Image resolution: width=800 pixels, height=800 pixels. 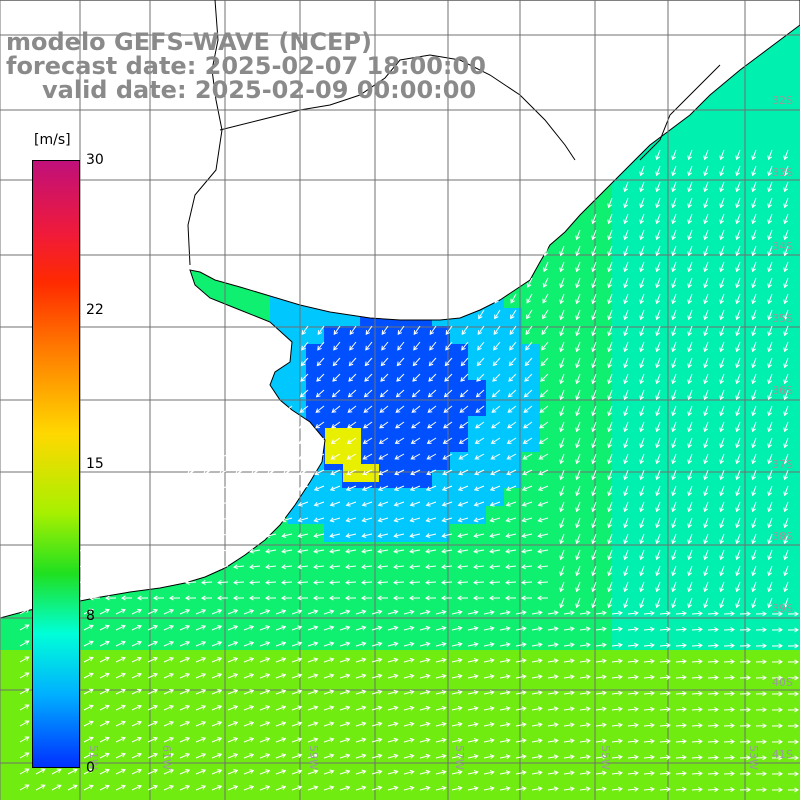 What do you see at coordinates (605, 757) in the screenshot?
I see `longitude-label: 55W` at bounding box center [605, 757].